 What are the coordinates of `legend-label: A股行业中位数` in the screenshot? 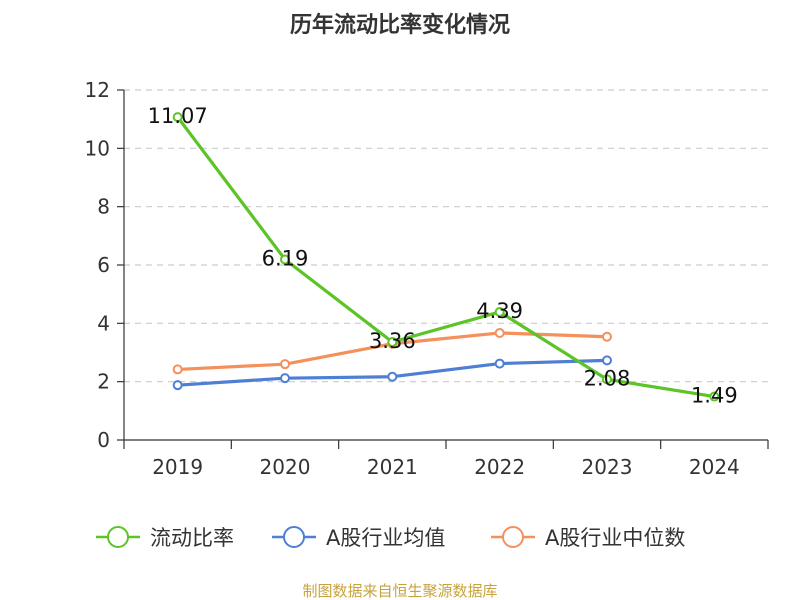 It's located at (615, 538).